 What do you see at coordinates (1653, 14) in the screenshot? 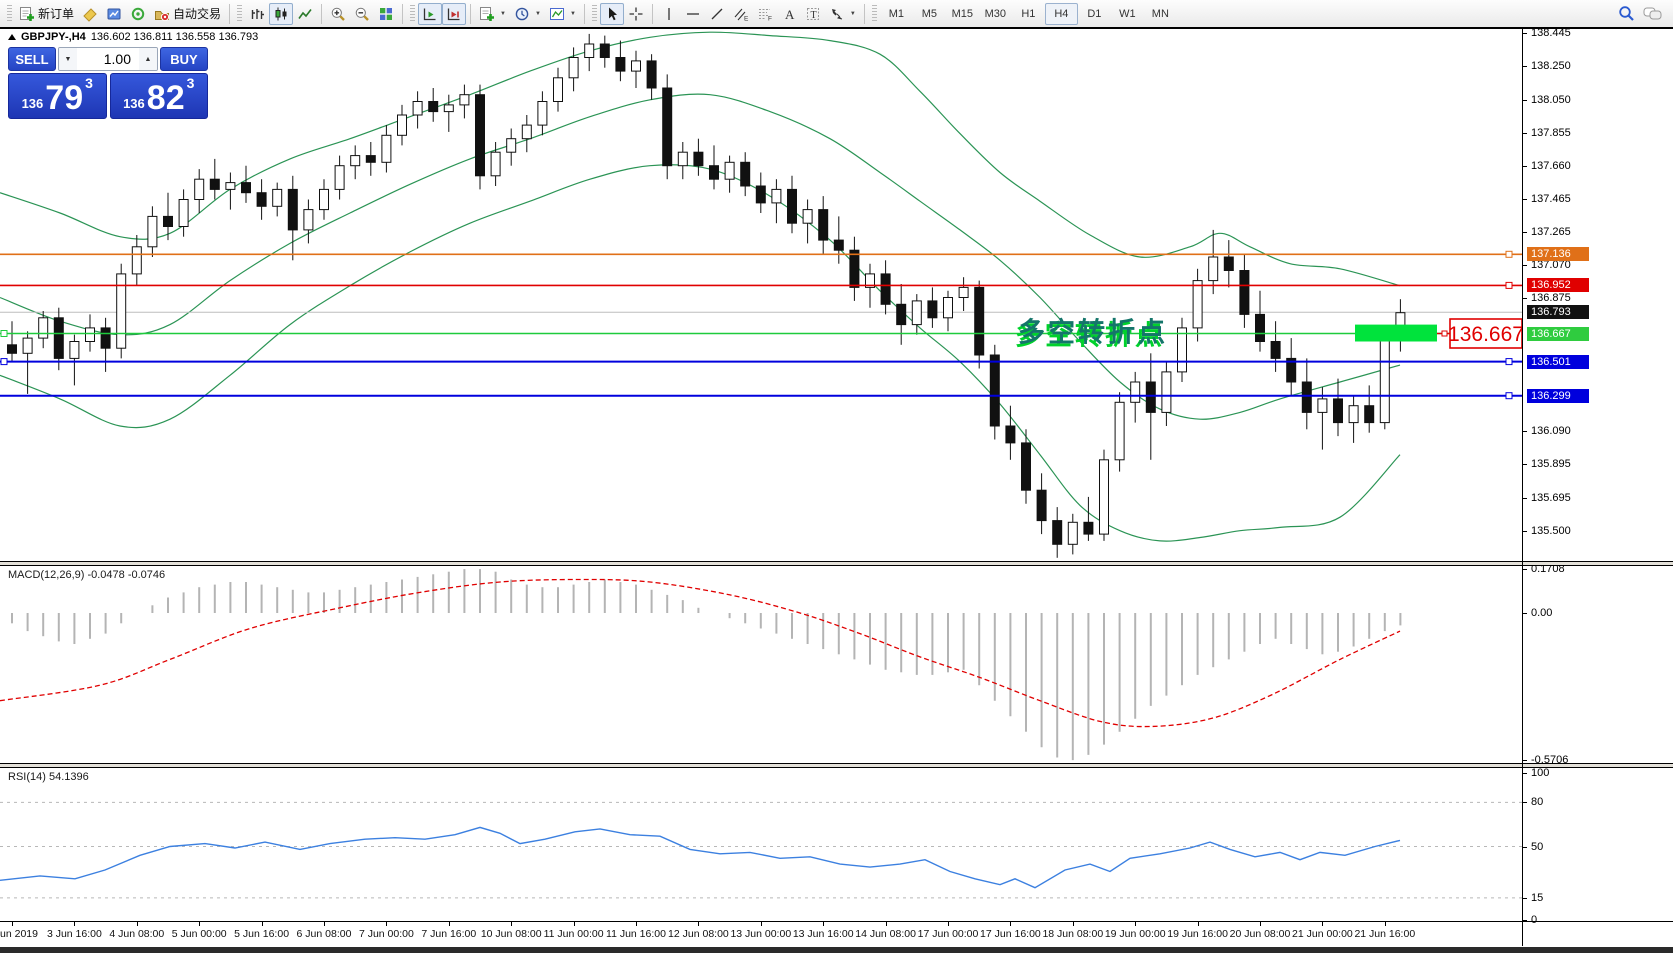
I see `comments-icon` at bounding box center [1653, 14].